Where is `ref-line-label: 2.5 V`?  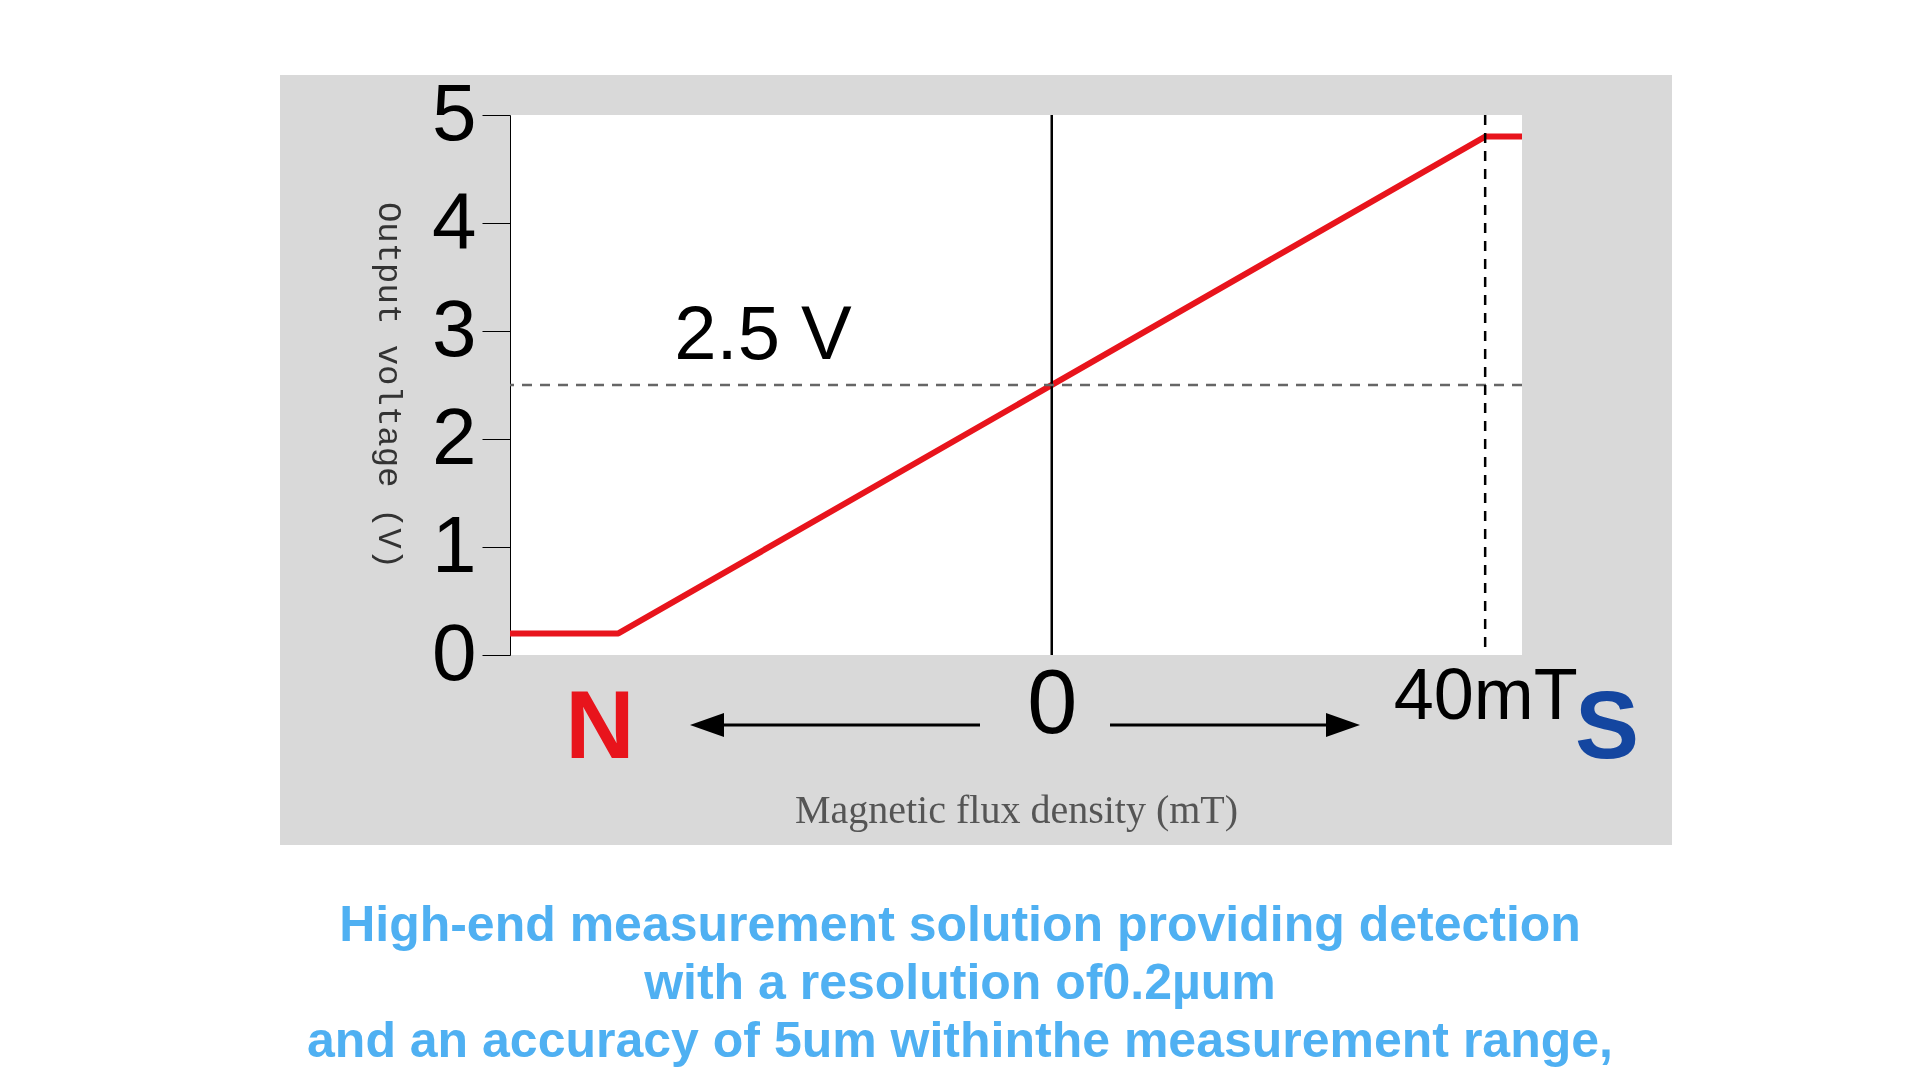
ref-line-label: 2.5 V is located at coordinates (763, 332).